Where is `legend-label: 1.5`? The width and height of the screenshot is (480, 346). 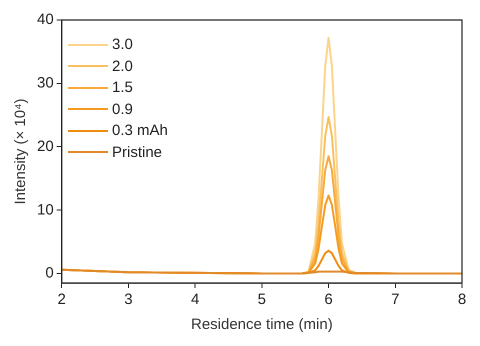
legend-label: 1.5 is located at coordinates (122, 87).